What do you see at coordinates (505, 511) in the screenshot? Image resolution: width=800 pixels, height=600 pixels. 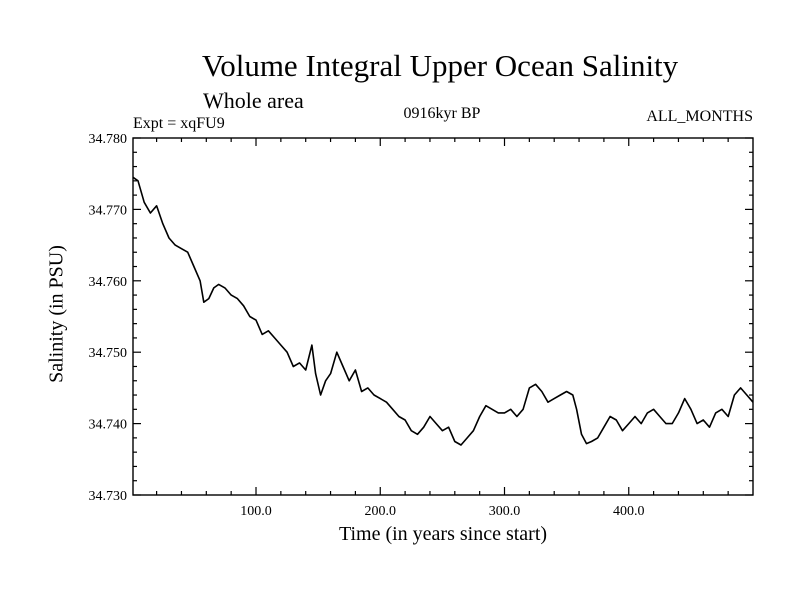 I see `x-tick-label: 300.0` at bounding box center [505, 511].